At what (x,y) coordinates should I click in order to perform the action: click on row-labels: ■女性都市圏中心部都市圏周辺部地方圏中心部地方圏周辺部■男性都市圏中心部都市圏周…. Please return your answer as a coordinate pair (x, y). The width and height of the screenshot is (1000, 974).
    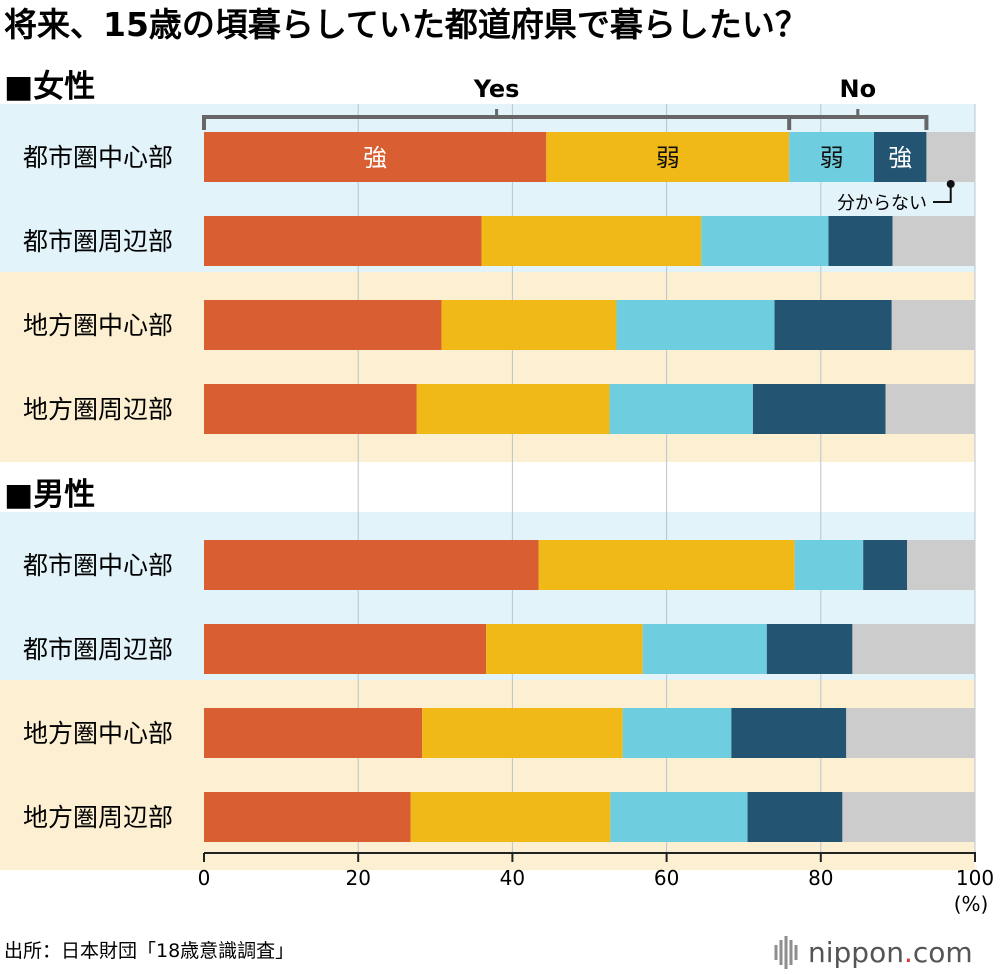
    Looking at the image, I should click on (88, 450).